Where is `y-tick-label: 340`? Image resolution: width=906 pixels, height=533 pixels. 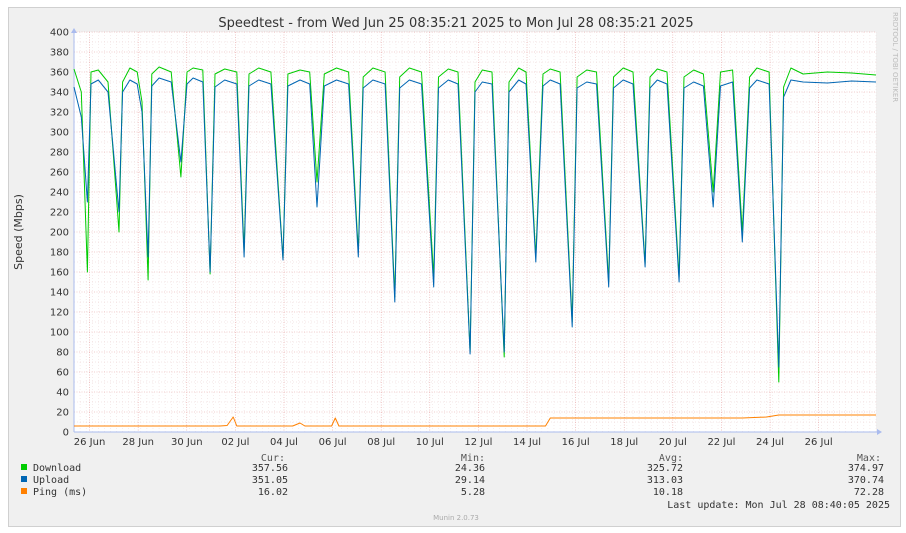 y-tick-label: 340 is located at coordinates (59, 93).